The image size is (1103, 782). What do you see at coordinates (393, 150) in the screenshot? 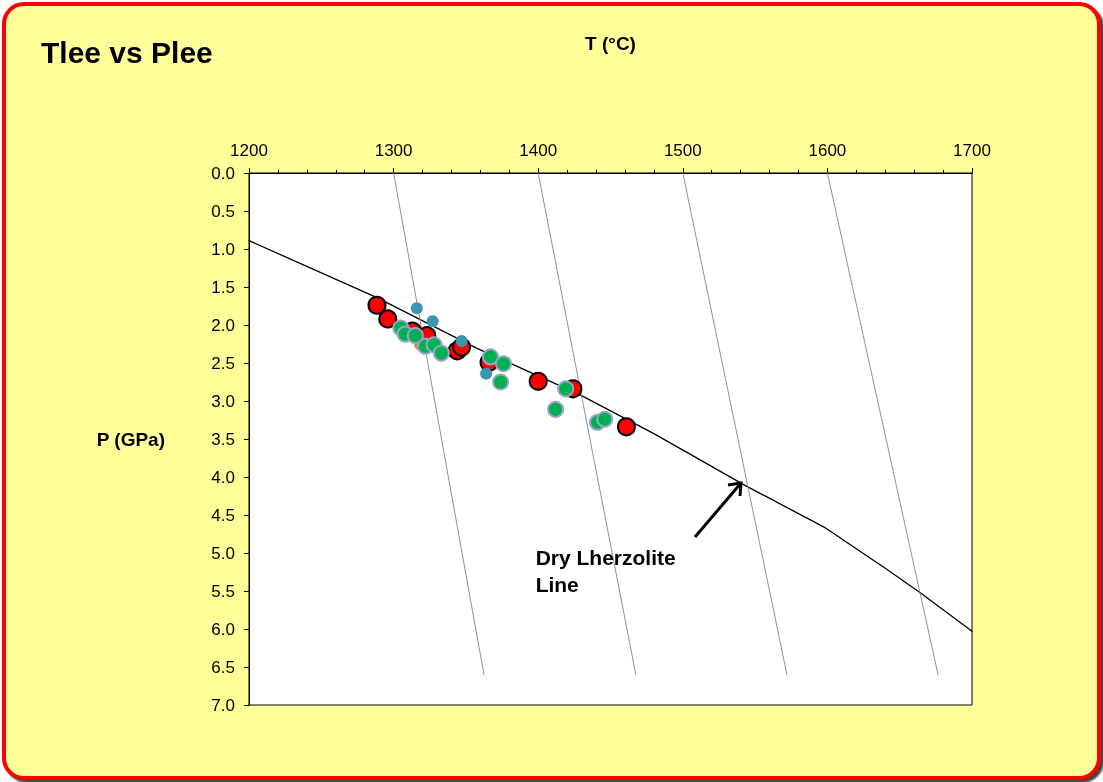
I see `x-tick-label: 1300` at bounding box center [393, 150].